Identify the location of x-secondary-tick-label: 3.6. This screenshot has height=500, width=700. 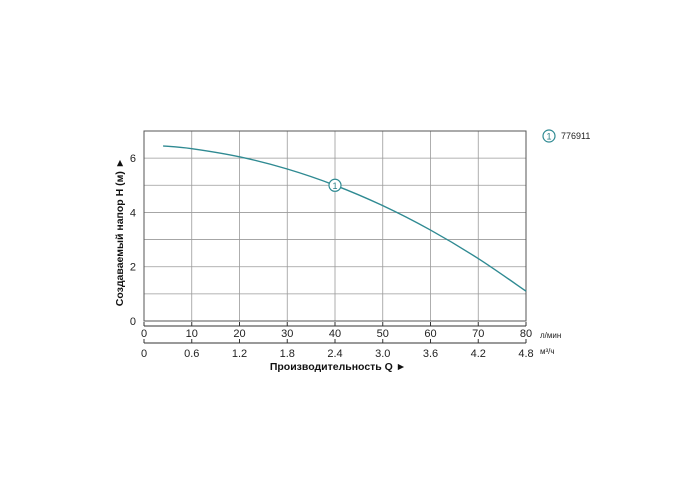
(430, 354).